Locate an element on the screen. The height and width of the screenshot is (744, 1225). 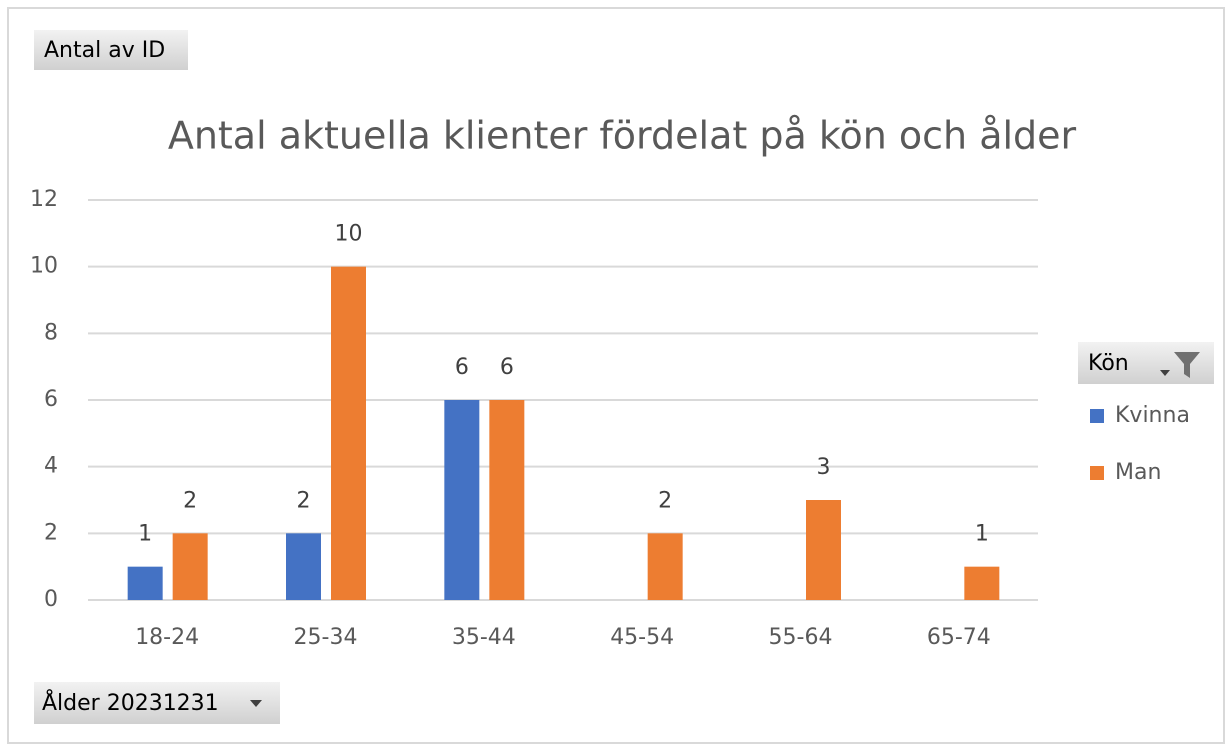
y-tick-label: 8 is located at coordinates (51, 332).